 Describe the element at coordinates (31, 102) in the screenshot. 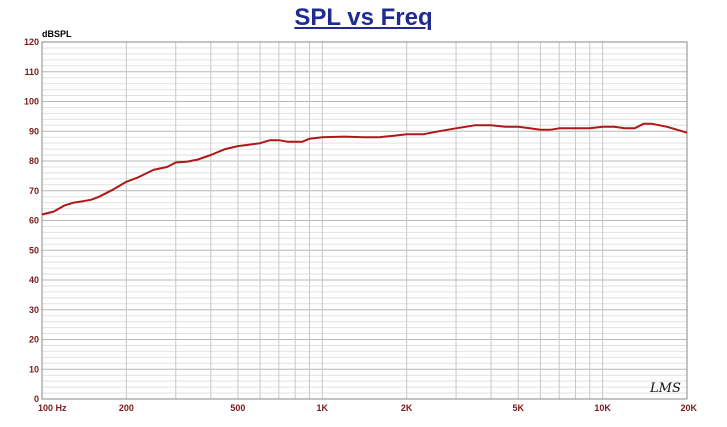

I see `y-tick-label: 100` at that location.